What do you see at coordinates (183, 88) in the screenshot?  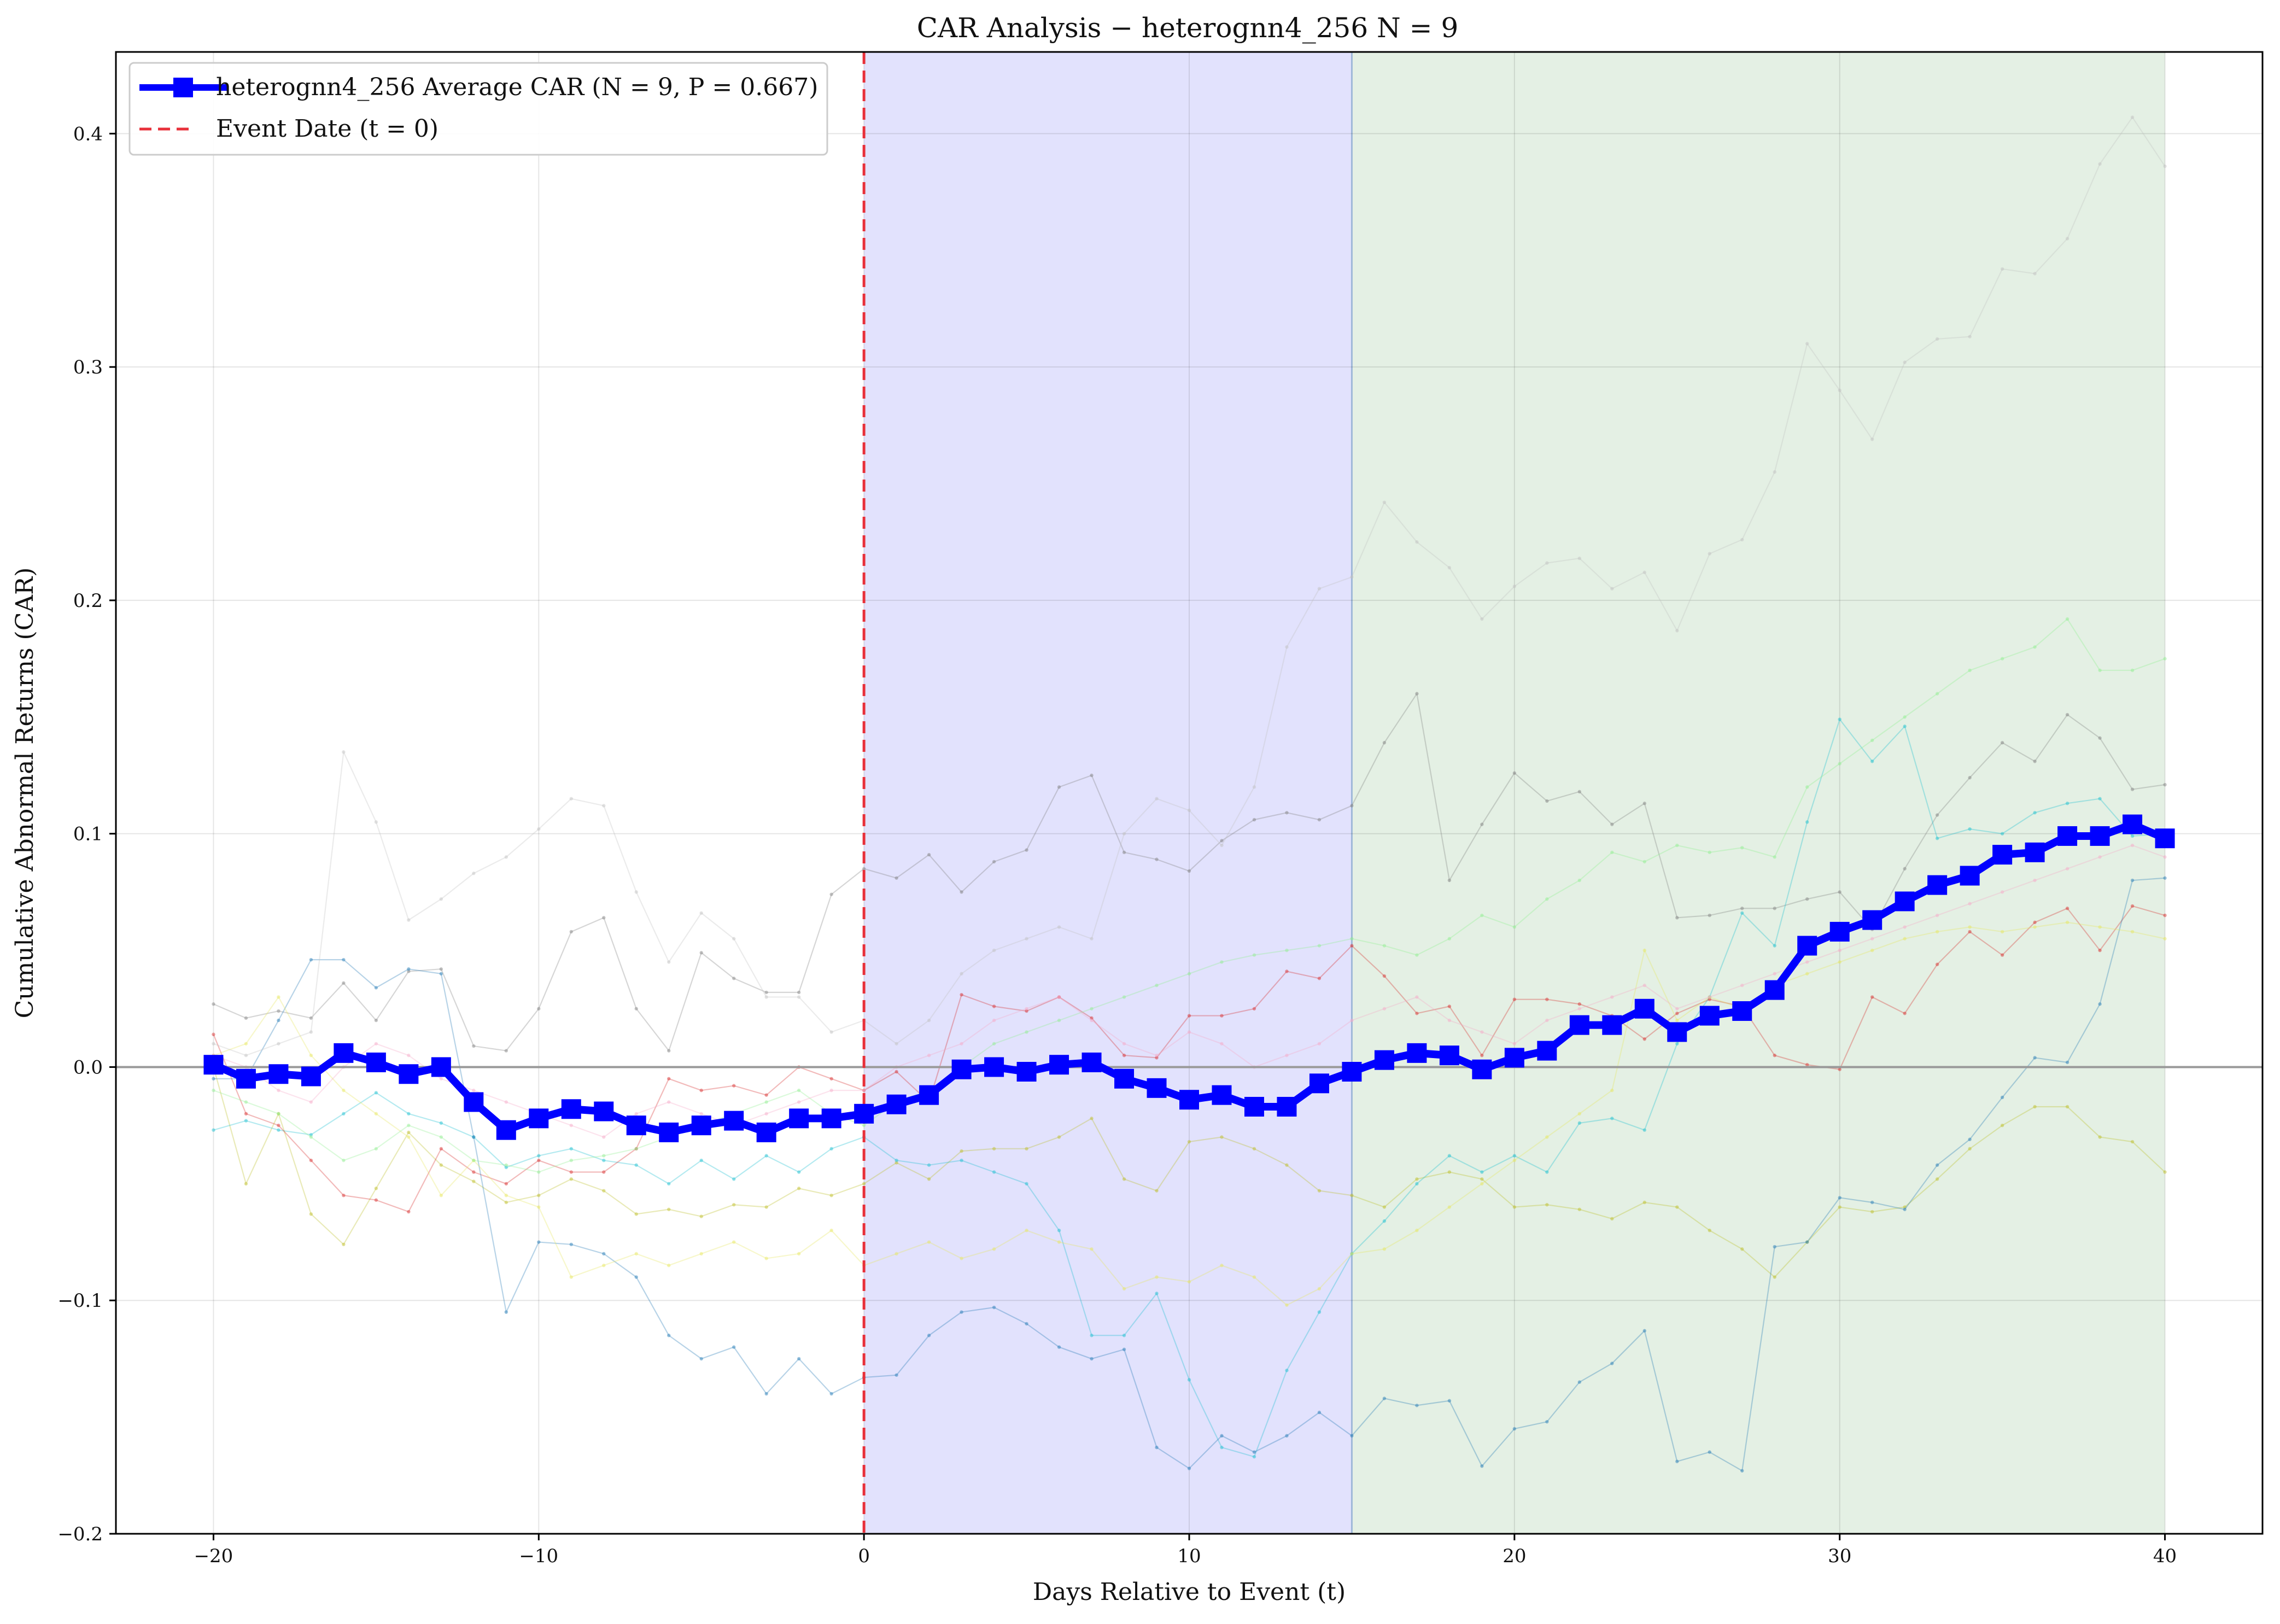 I see `legend-average-marker` at bounding box center [183, 88].